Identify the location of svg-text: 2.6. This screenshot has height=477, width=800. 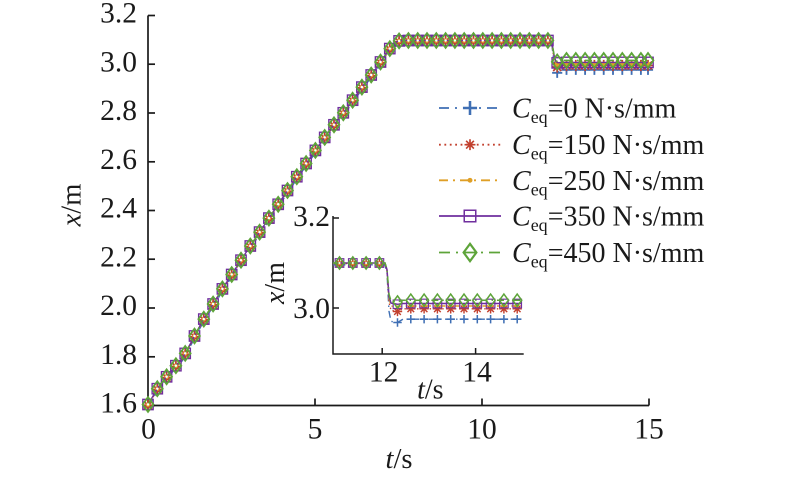
(118, 160).